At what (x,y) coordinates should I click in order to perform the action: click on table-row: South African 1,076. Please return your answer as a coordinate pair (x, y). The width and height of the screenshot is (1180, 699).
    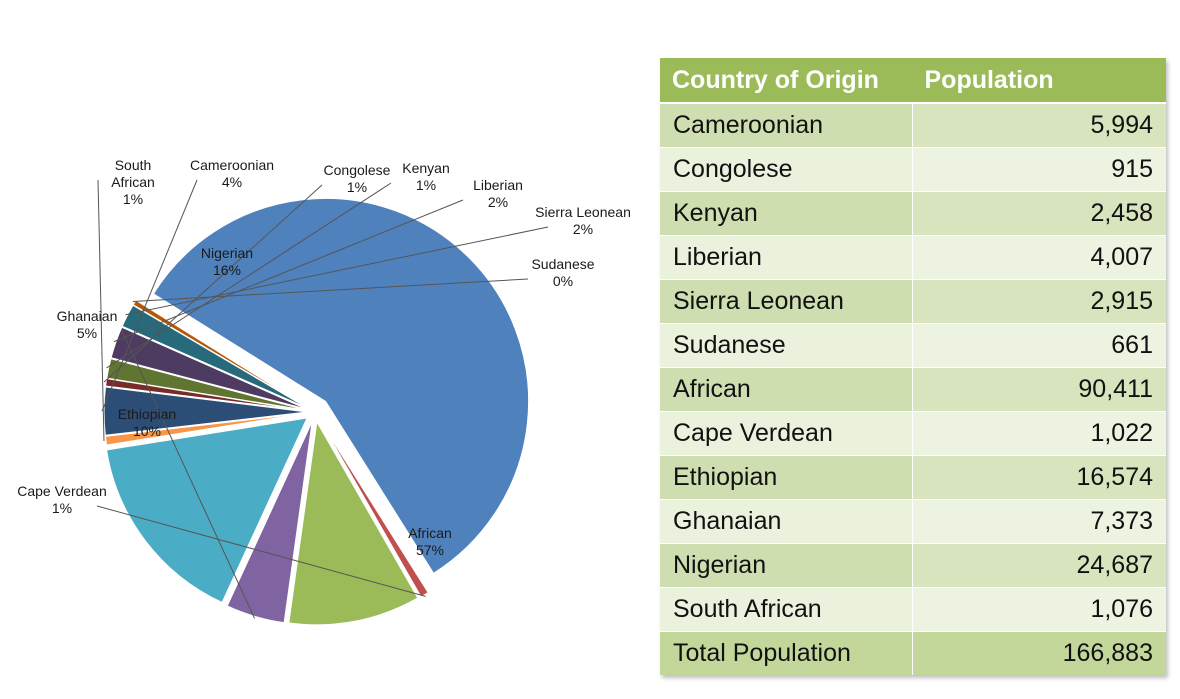
    Looking at the image, I should click on (913, 609).